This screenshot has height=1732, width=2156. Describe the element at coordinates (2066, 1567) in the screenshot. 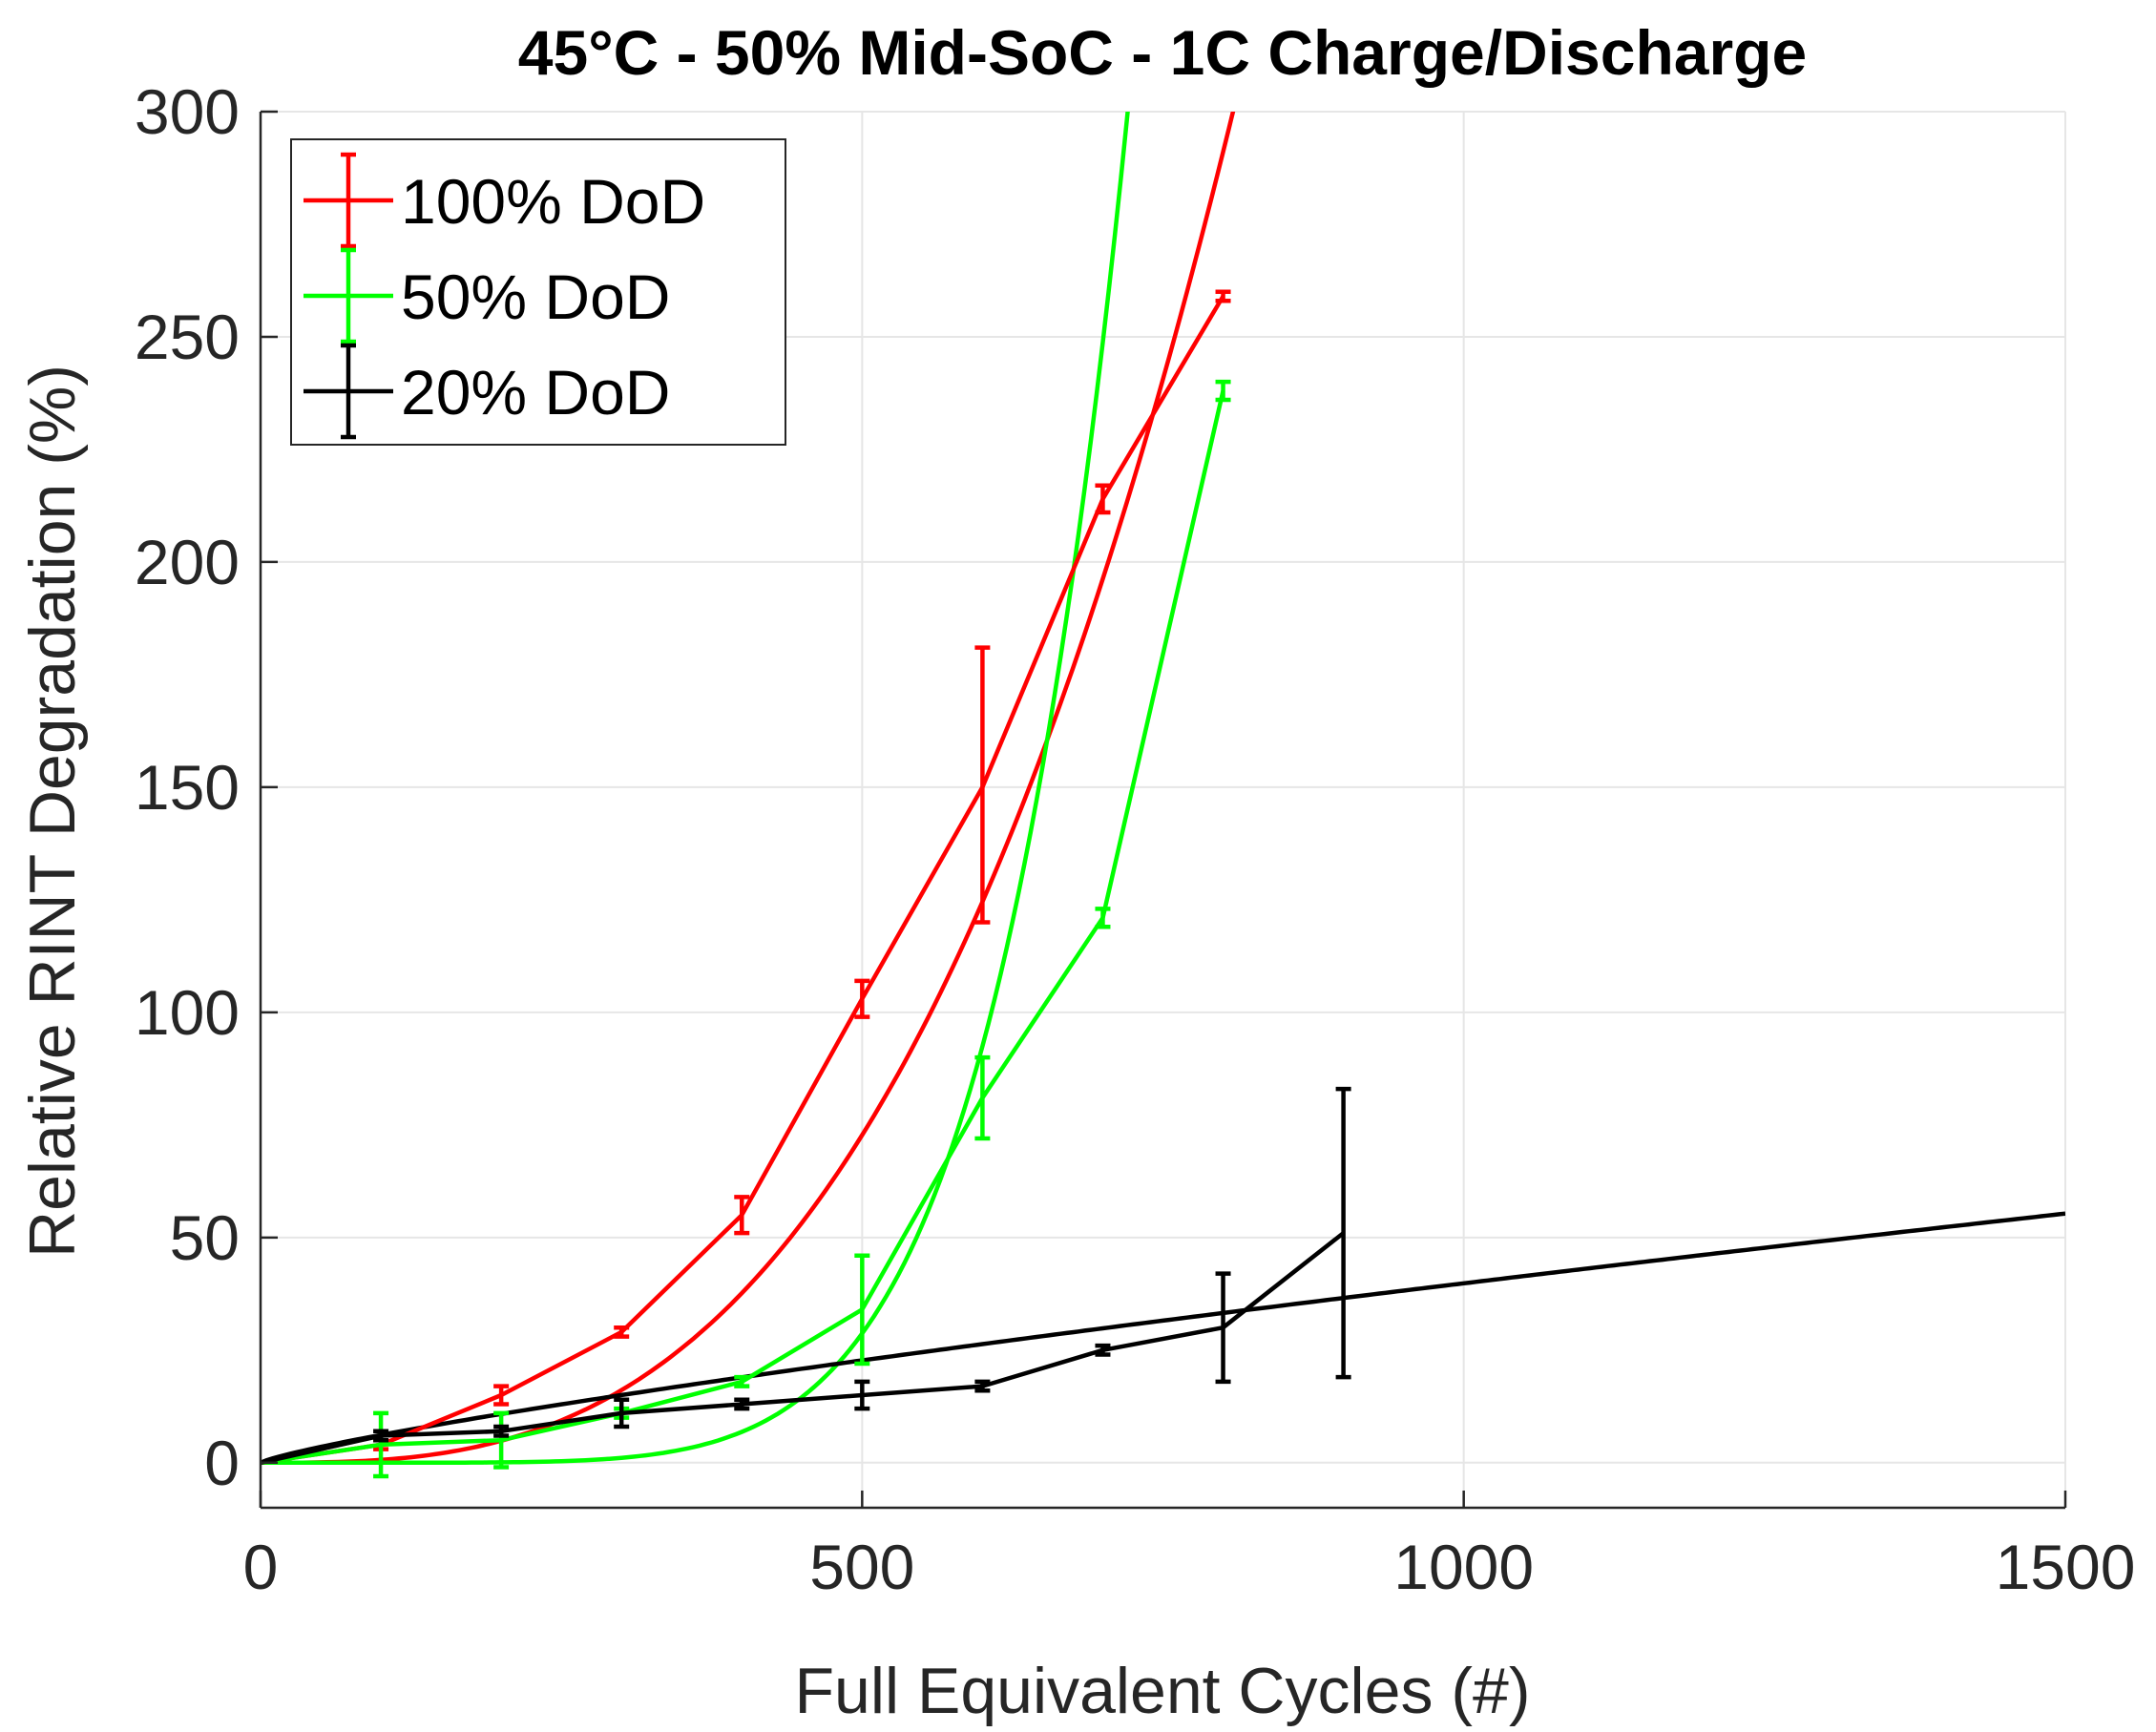

I see `x-tick-label: 1500` at that location.